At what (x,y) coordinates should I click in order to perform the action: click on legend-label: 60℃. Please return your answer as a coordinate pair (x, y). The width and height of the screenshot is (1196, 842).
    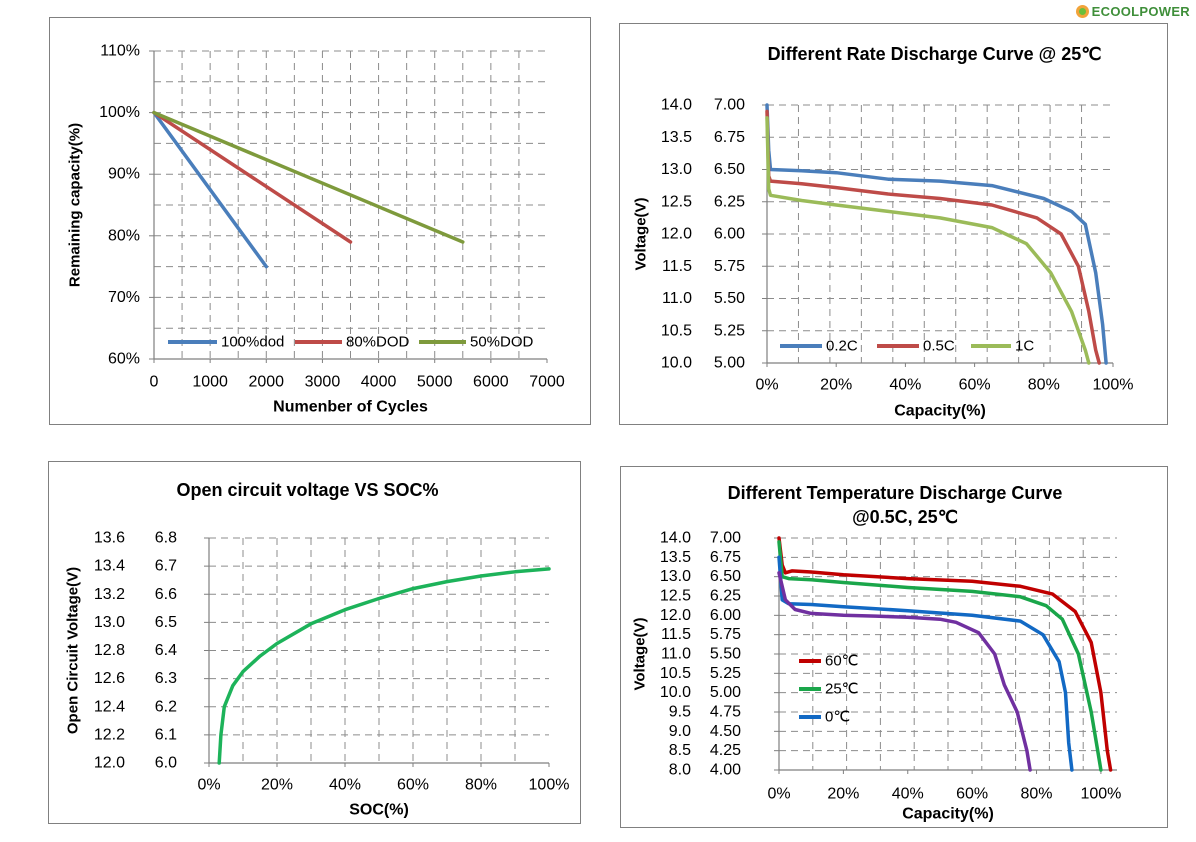
    Looking at the image, I should click on (842, 661).